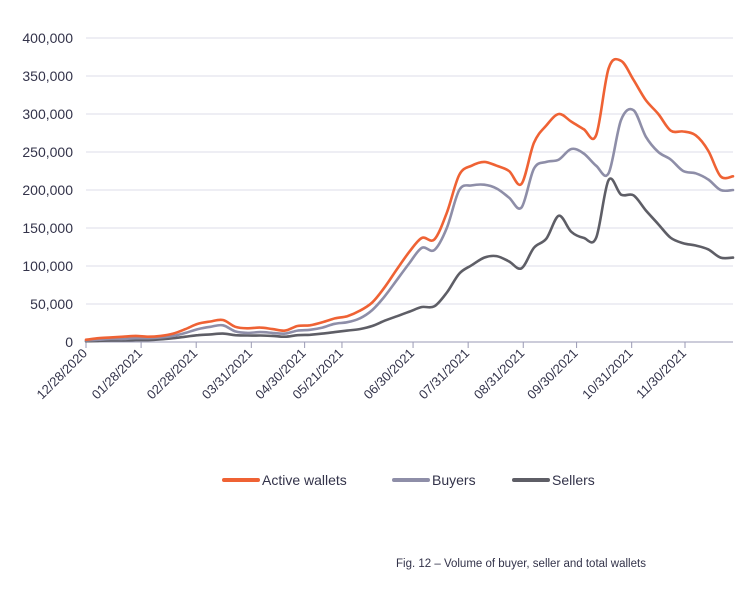 Image resolution: width=750 pixels, height=590 pixels. I want to click on legend-swatch-sellers, so click(531, 480).